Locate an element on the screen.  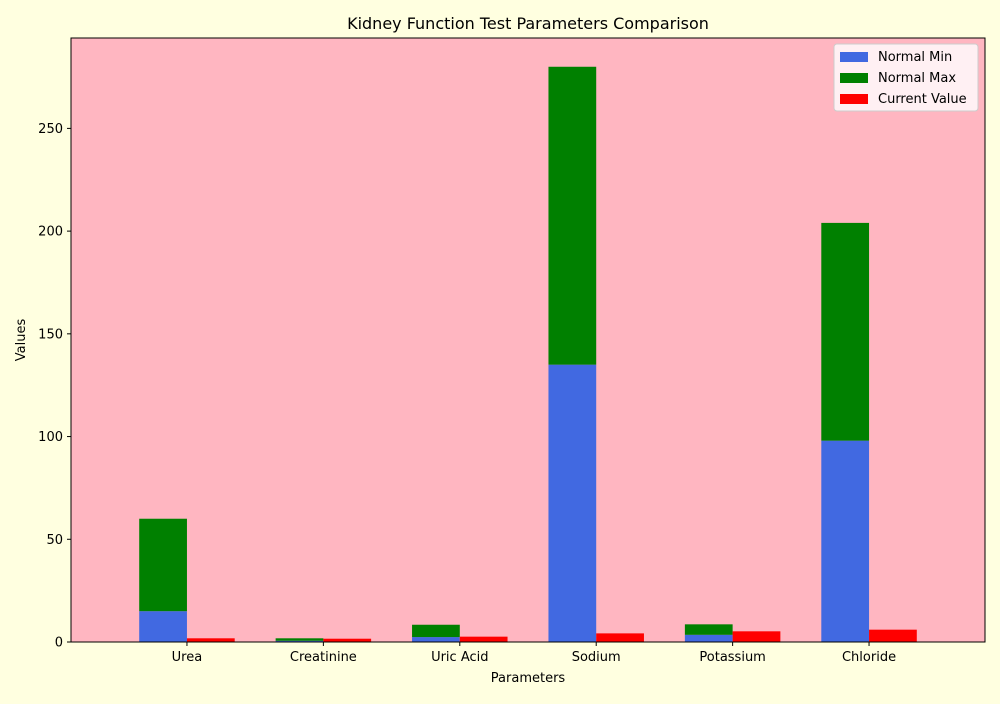
bar-normal-max-chloride is located at coordinates (845, 331).